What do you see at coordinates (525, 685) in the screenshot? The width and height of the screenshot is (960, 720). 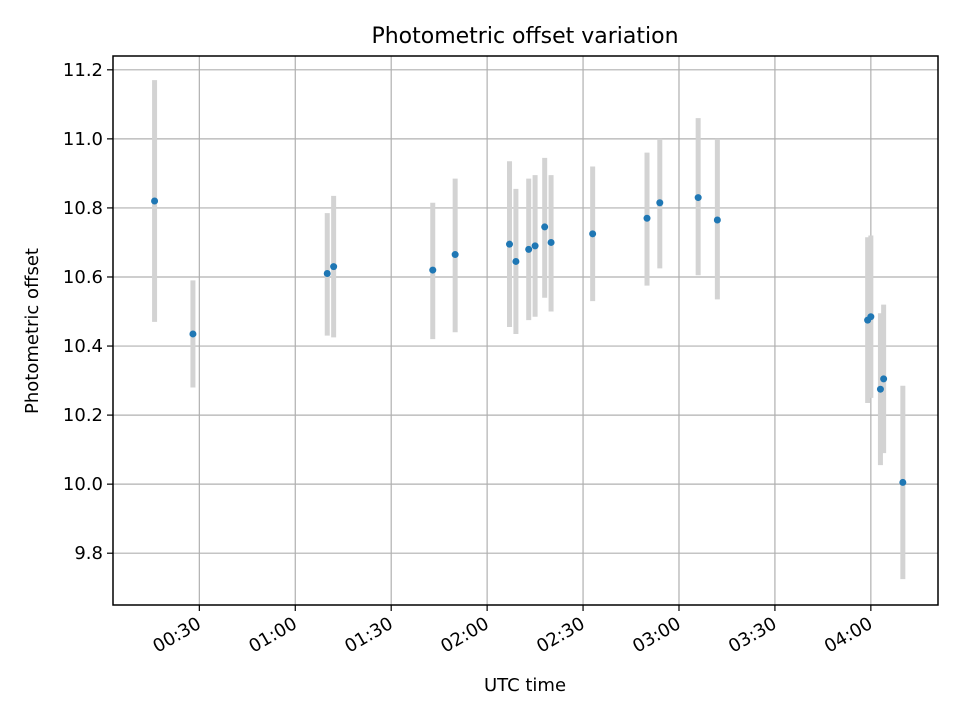 I see `x-axis-title: UTC time` at bounding box center [525, 685].